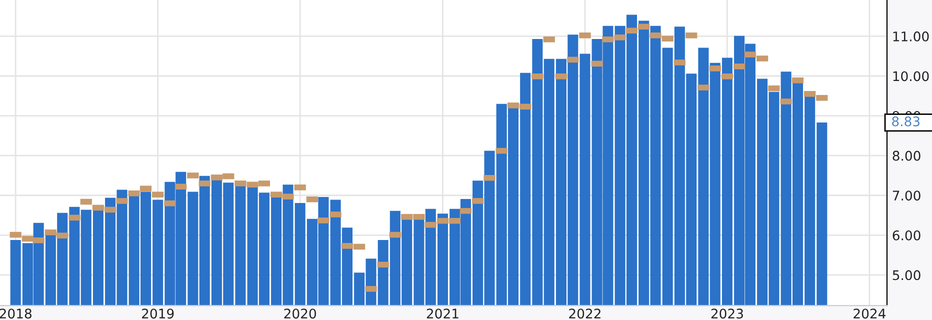 This screenshot has width=932, height=320. I want to click on x-tick-label: 2023, so click(727, 313).